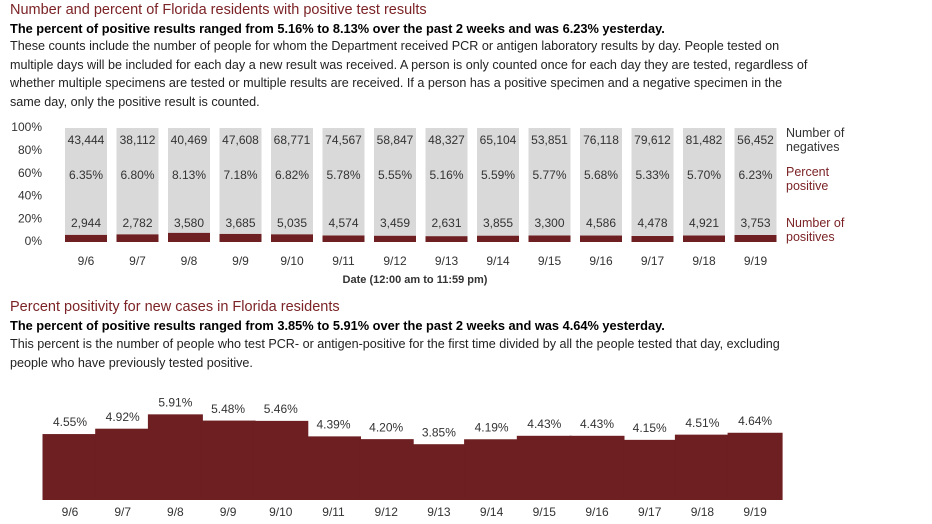 The width and height of the screenshot is (932, 524). Describe the element at coordinates (333, 425) in the screenshot. I see `value-label: 4.39%` at that location.